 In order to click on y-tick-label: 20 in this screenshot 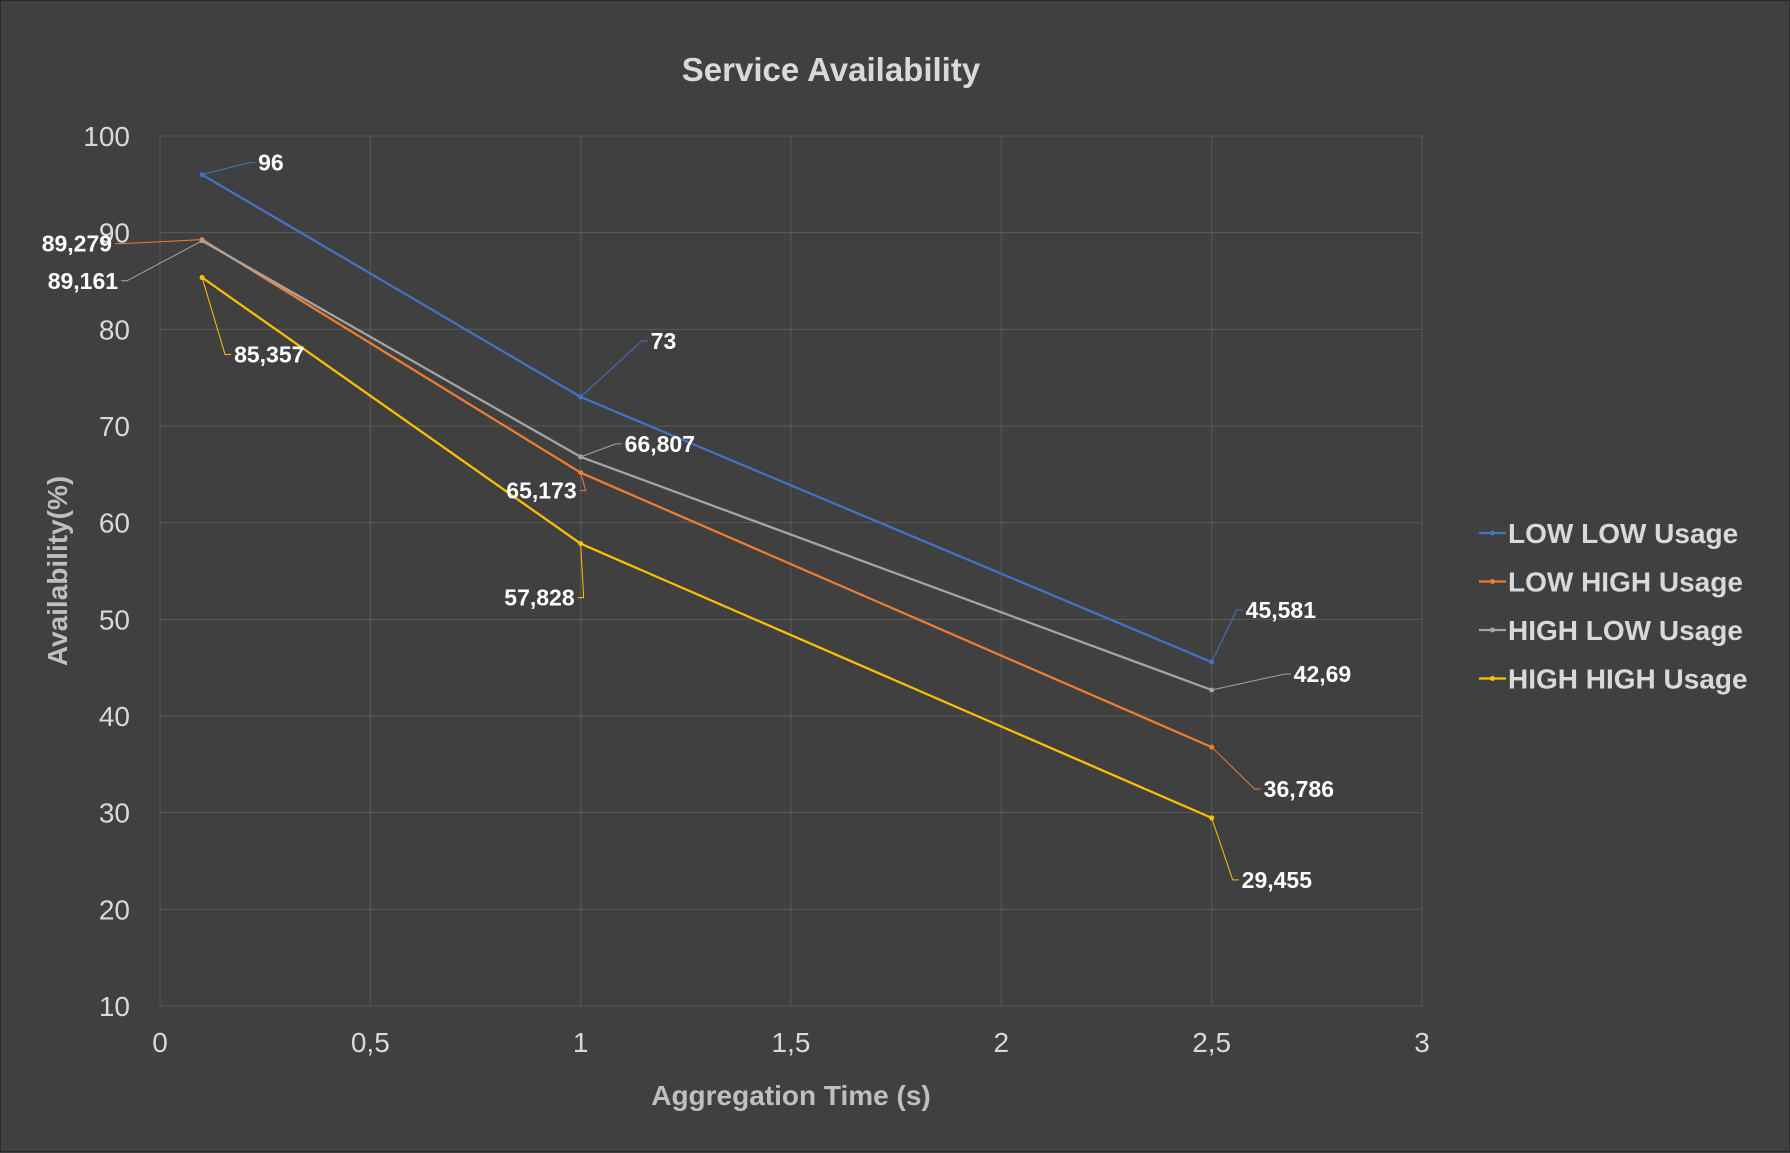, I will do `click(114, 909)`.